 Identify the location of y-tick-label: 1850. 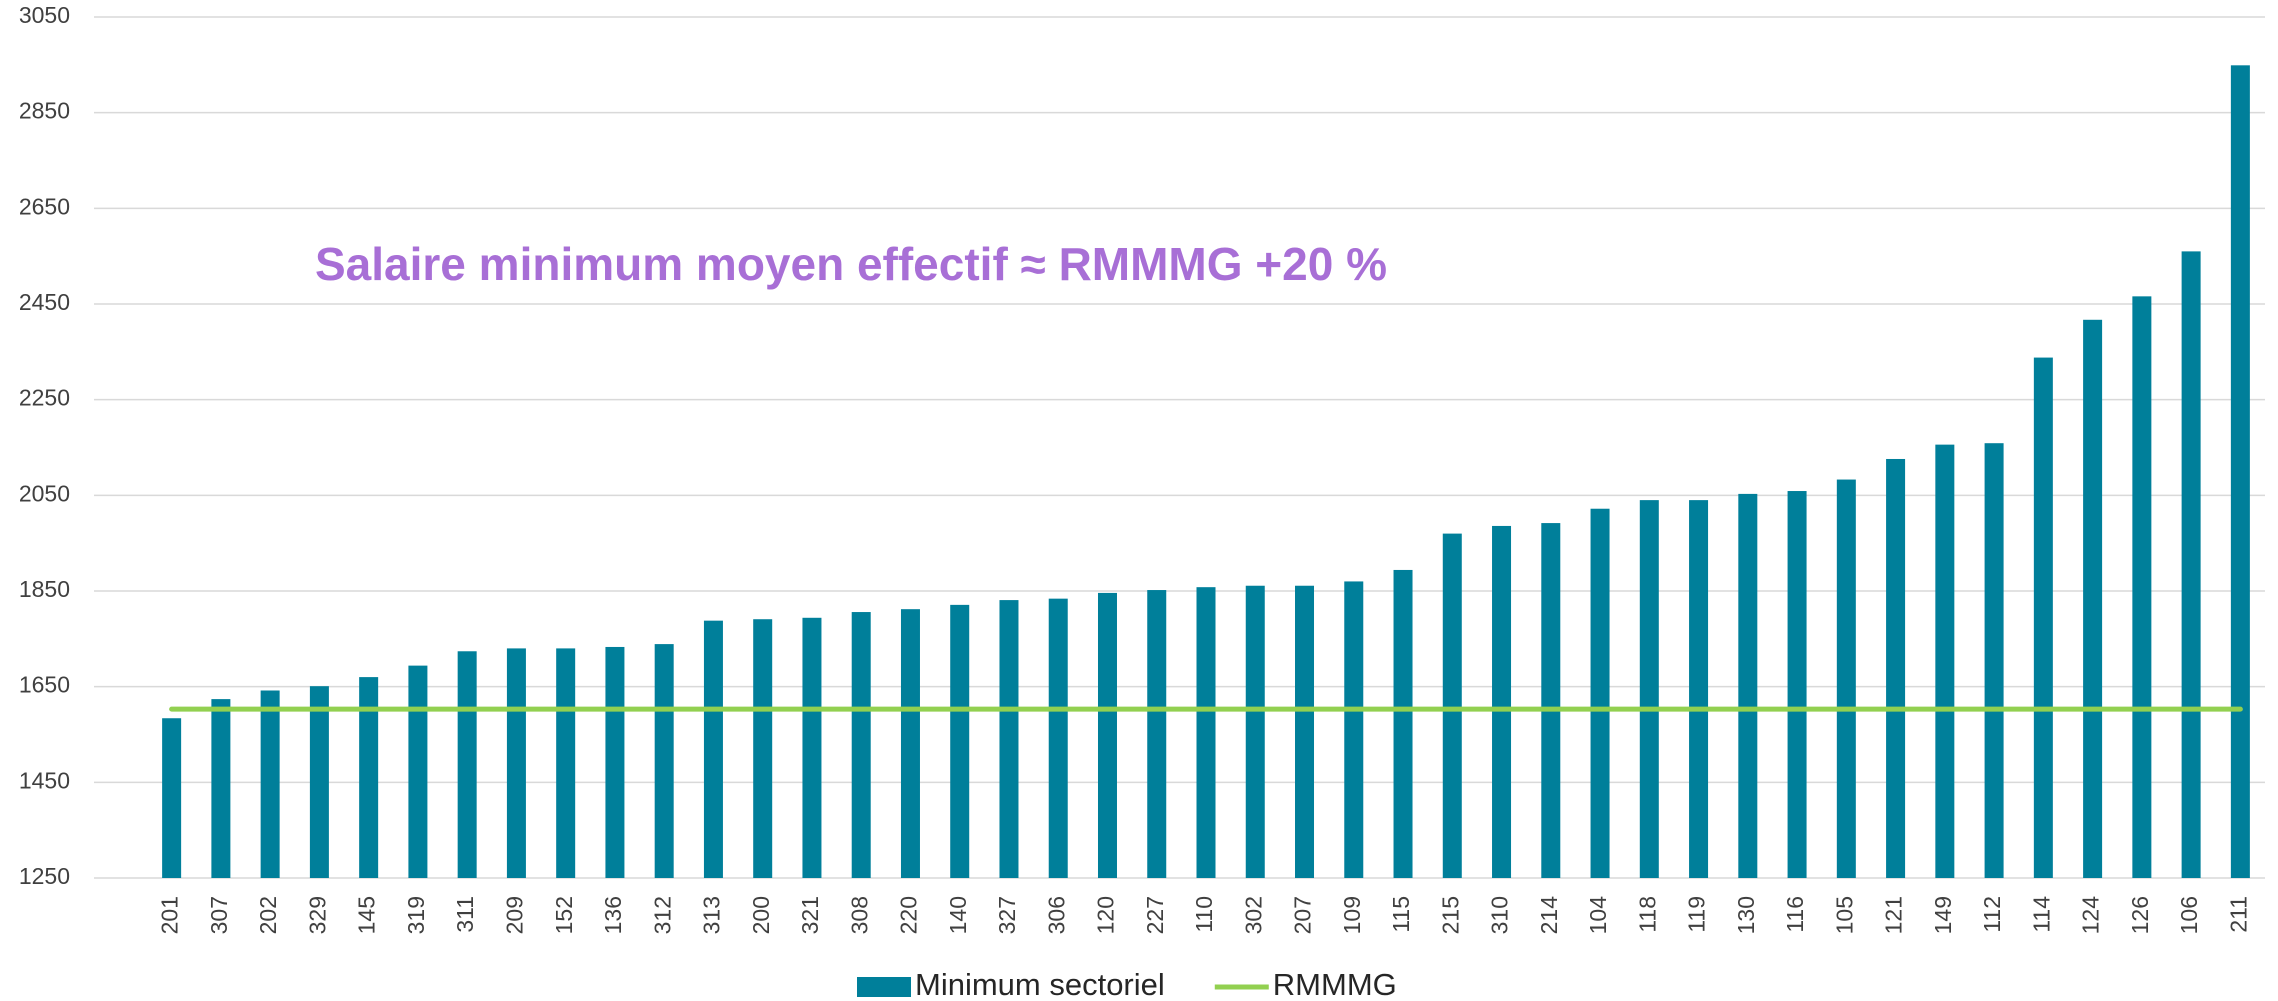
(44, 589).